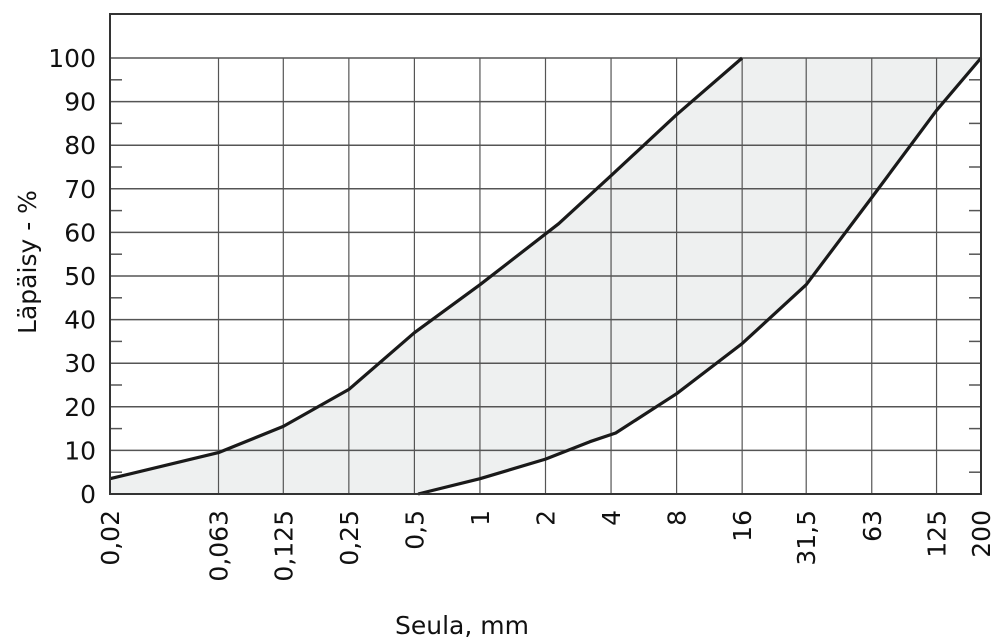 This screenshot has height=641, width=991. What do you see at coordinates (80, 145) in the screenshot?
I see `y-tick-label: 80` at bounding box center [80, 145].